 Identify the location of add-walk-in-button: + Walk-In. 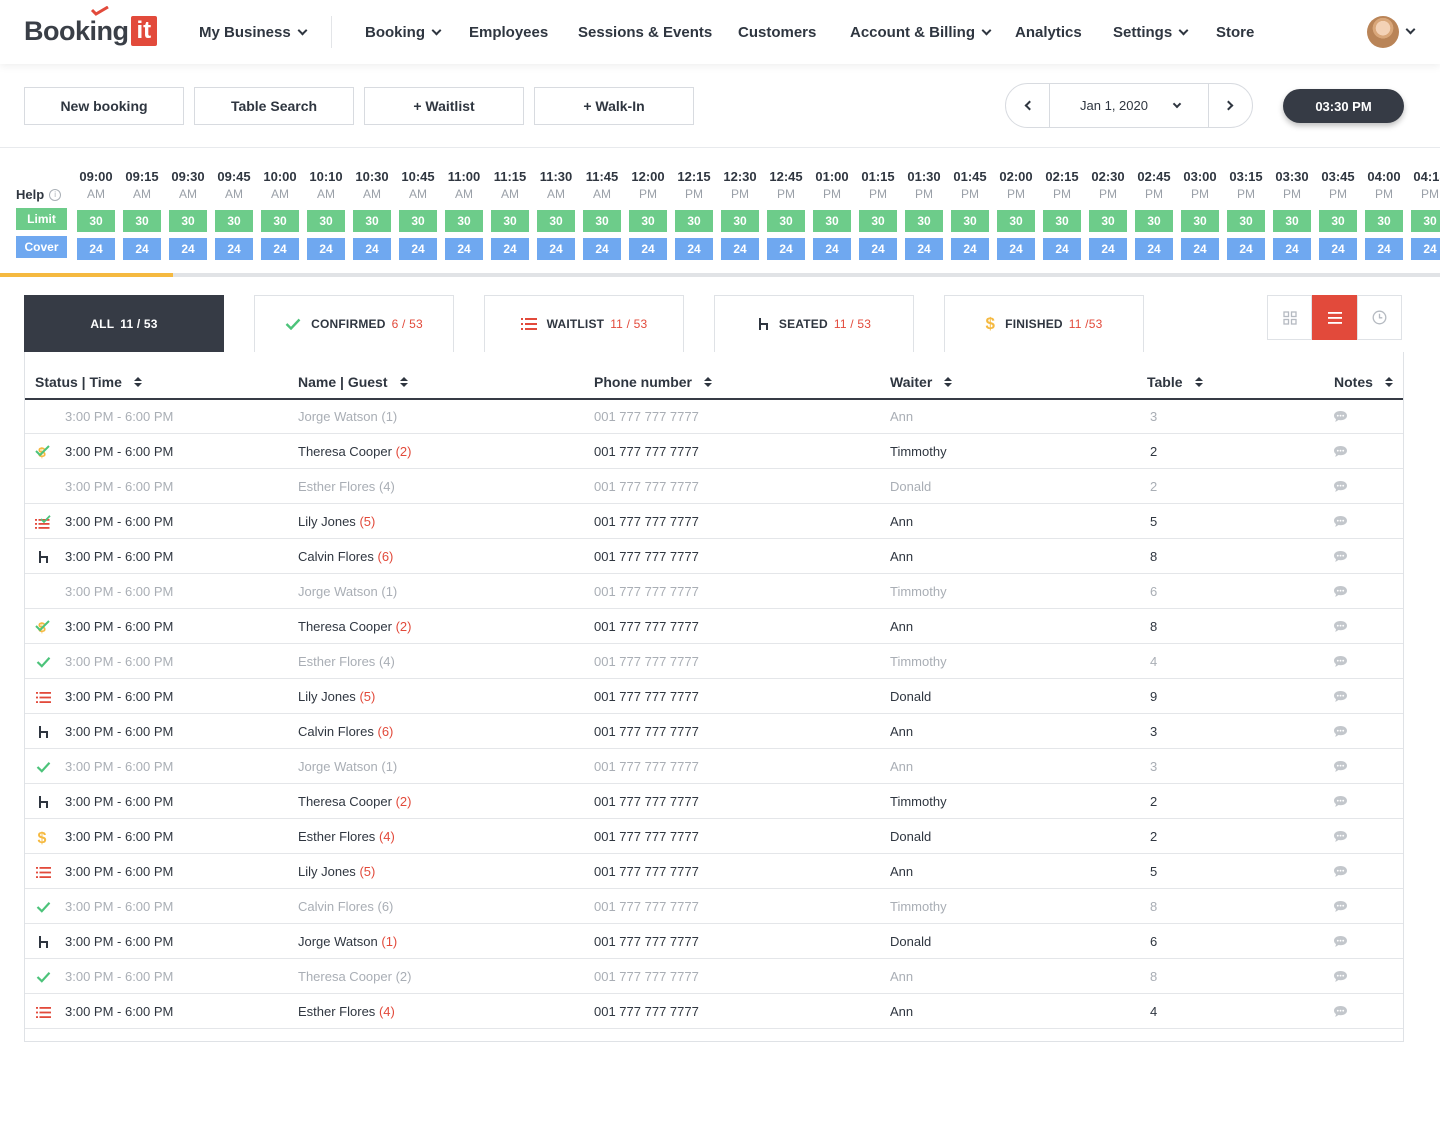
(614, 106).